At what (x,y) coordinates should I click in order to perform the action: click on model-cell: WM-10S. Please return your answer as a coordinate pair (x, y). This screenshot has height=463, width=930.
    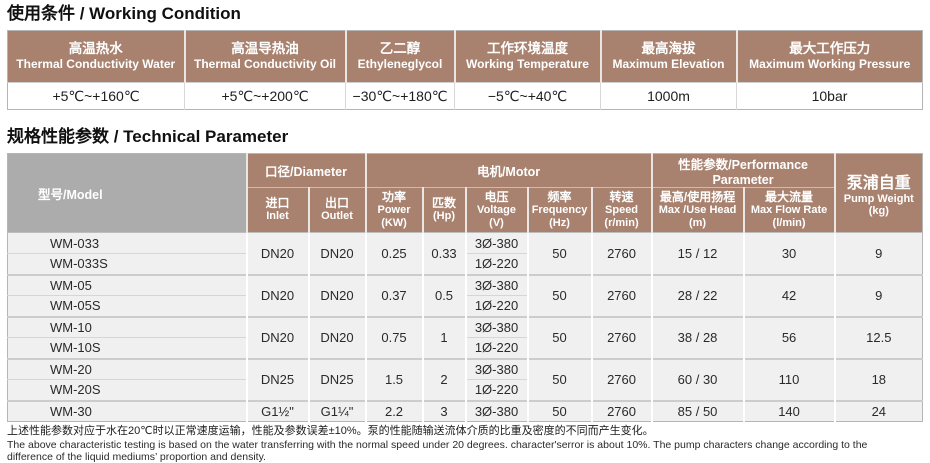
    Looking at the image, I should click on (127, 348).